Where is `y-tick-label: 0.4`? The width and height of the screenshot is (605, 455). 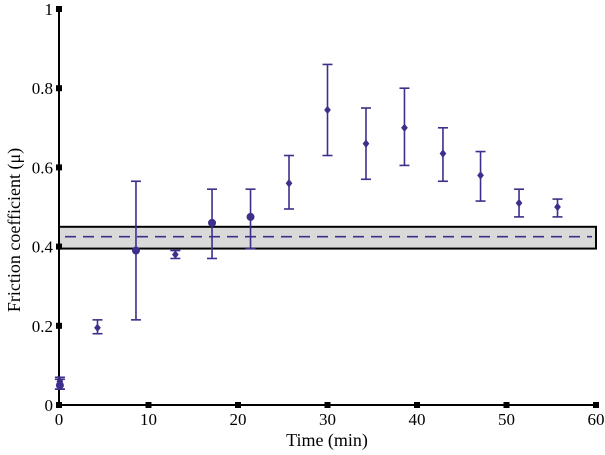
y-tick-label: 0.4 is located at coordinates (43, 247).